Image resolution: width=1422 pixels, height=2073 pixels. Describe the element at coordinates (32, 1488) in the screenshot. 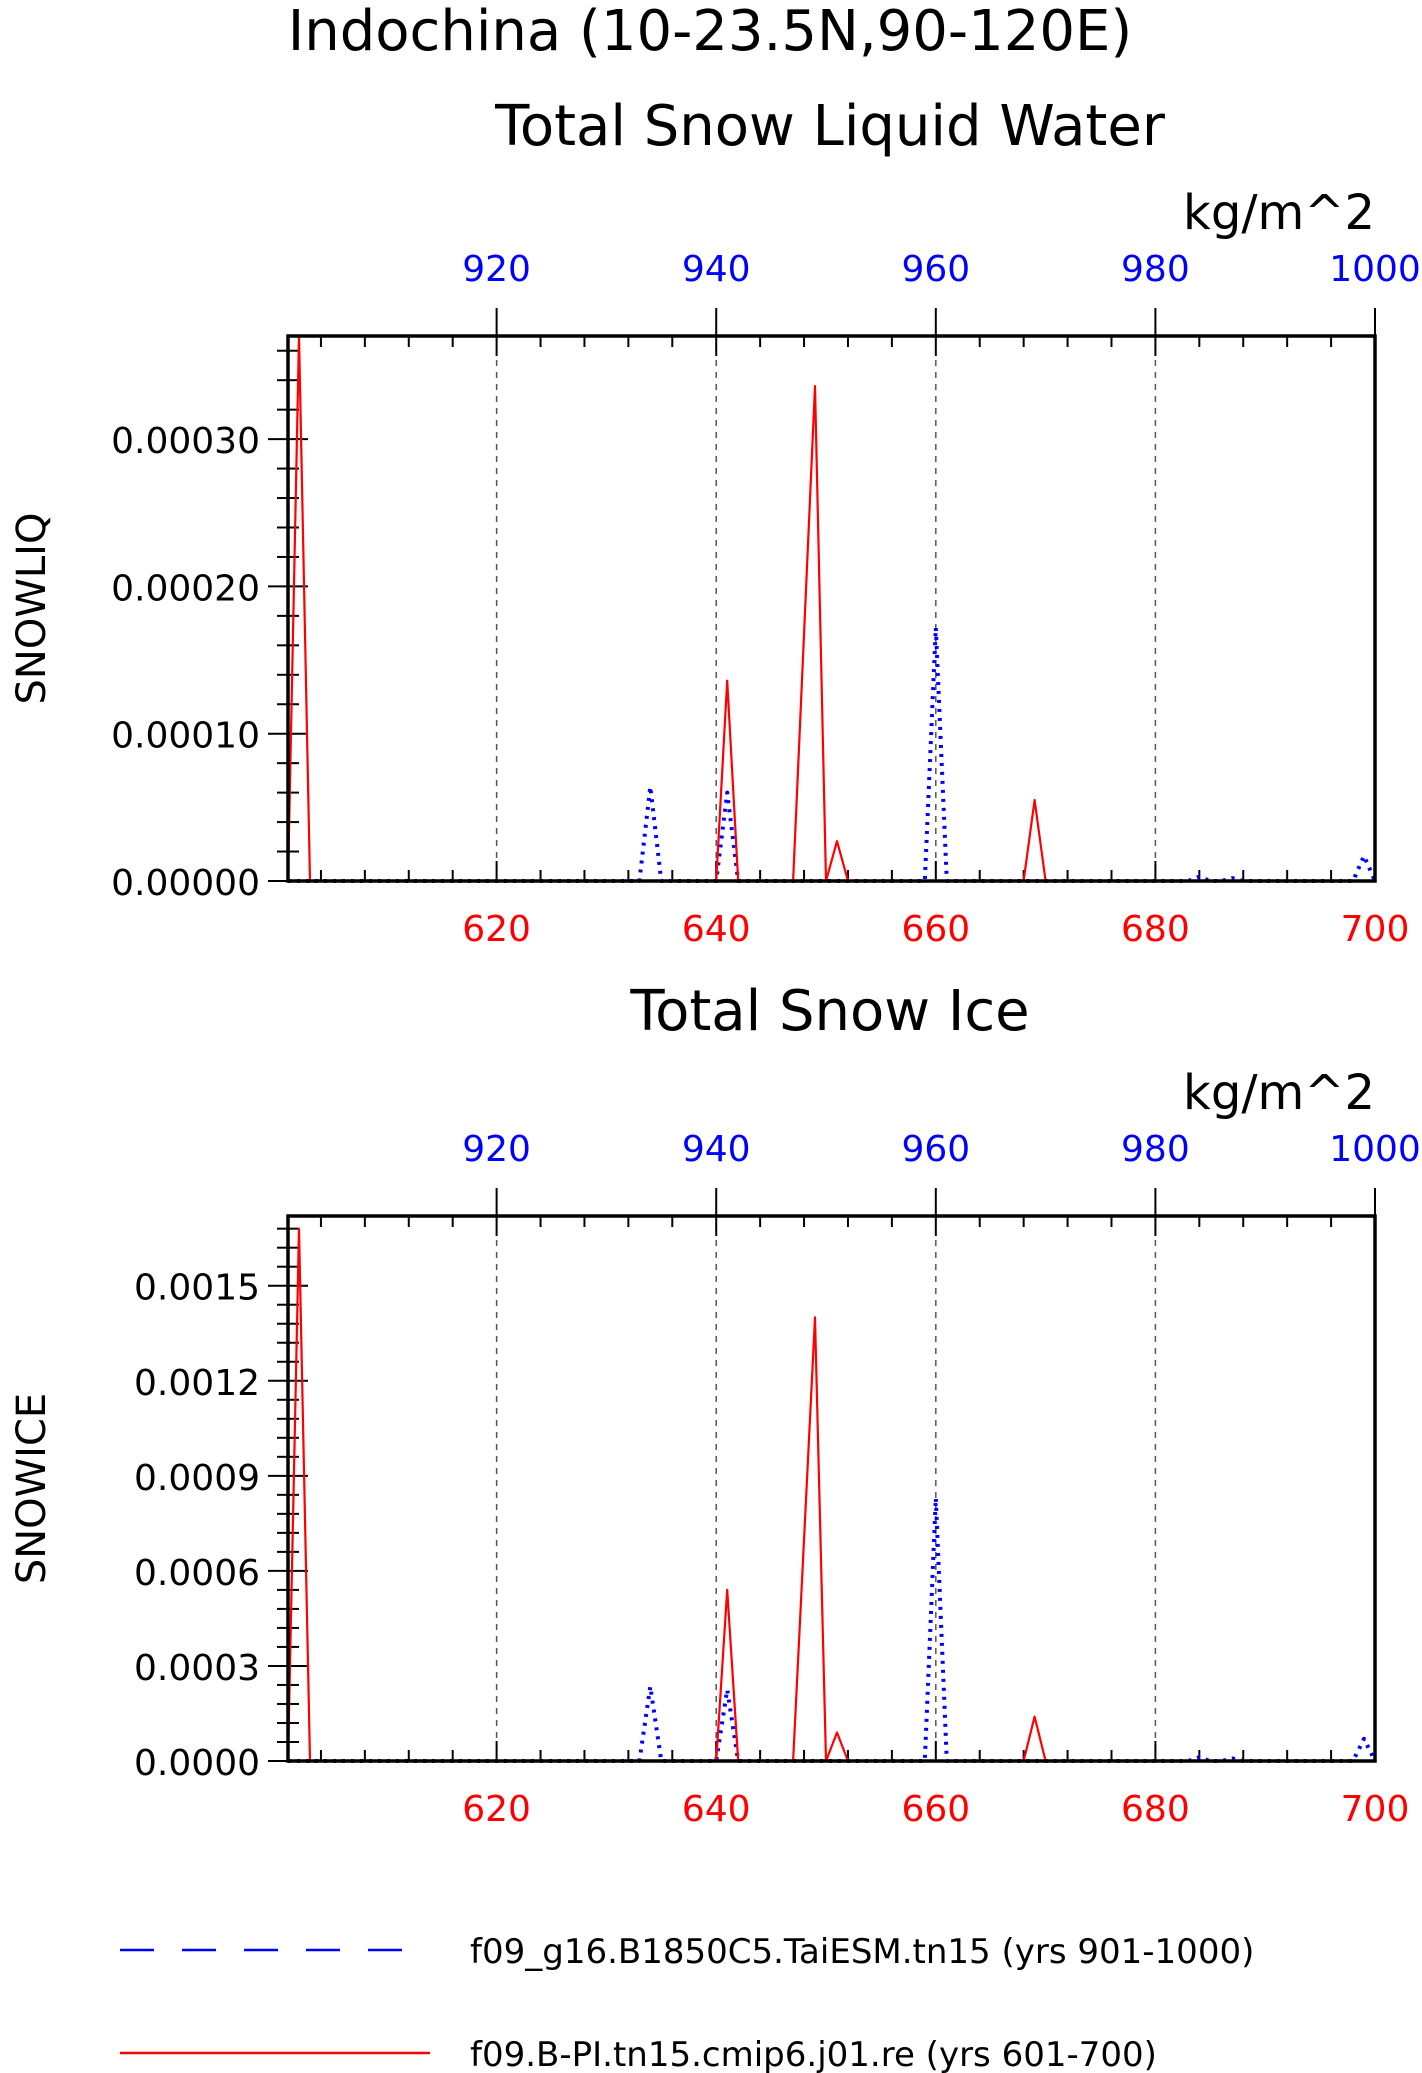

I see `y-axis-label: SNOWICE` at that location.